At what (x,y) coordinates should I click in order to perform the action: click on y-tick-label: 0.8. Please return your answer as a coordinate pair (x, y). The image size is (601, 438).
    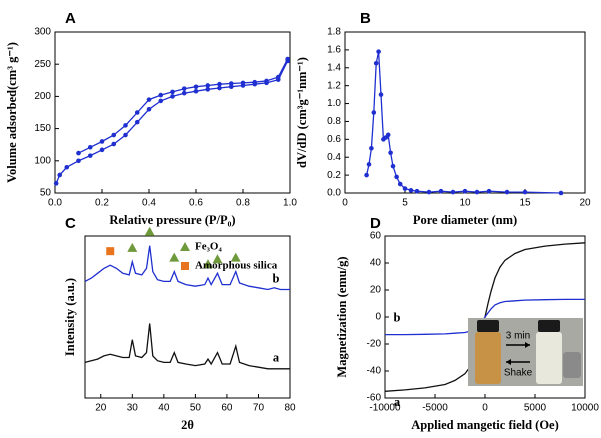
    Looking at the image, I should click on (334, 121).